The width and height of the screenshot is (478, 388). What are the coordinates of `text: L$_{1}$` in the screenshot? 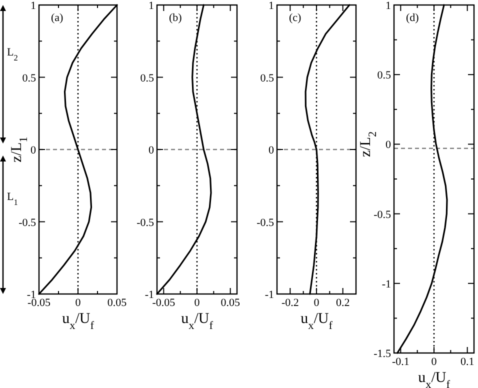 It's located at (12, 199).